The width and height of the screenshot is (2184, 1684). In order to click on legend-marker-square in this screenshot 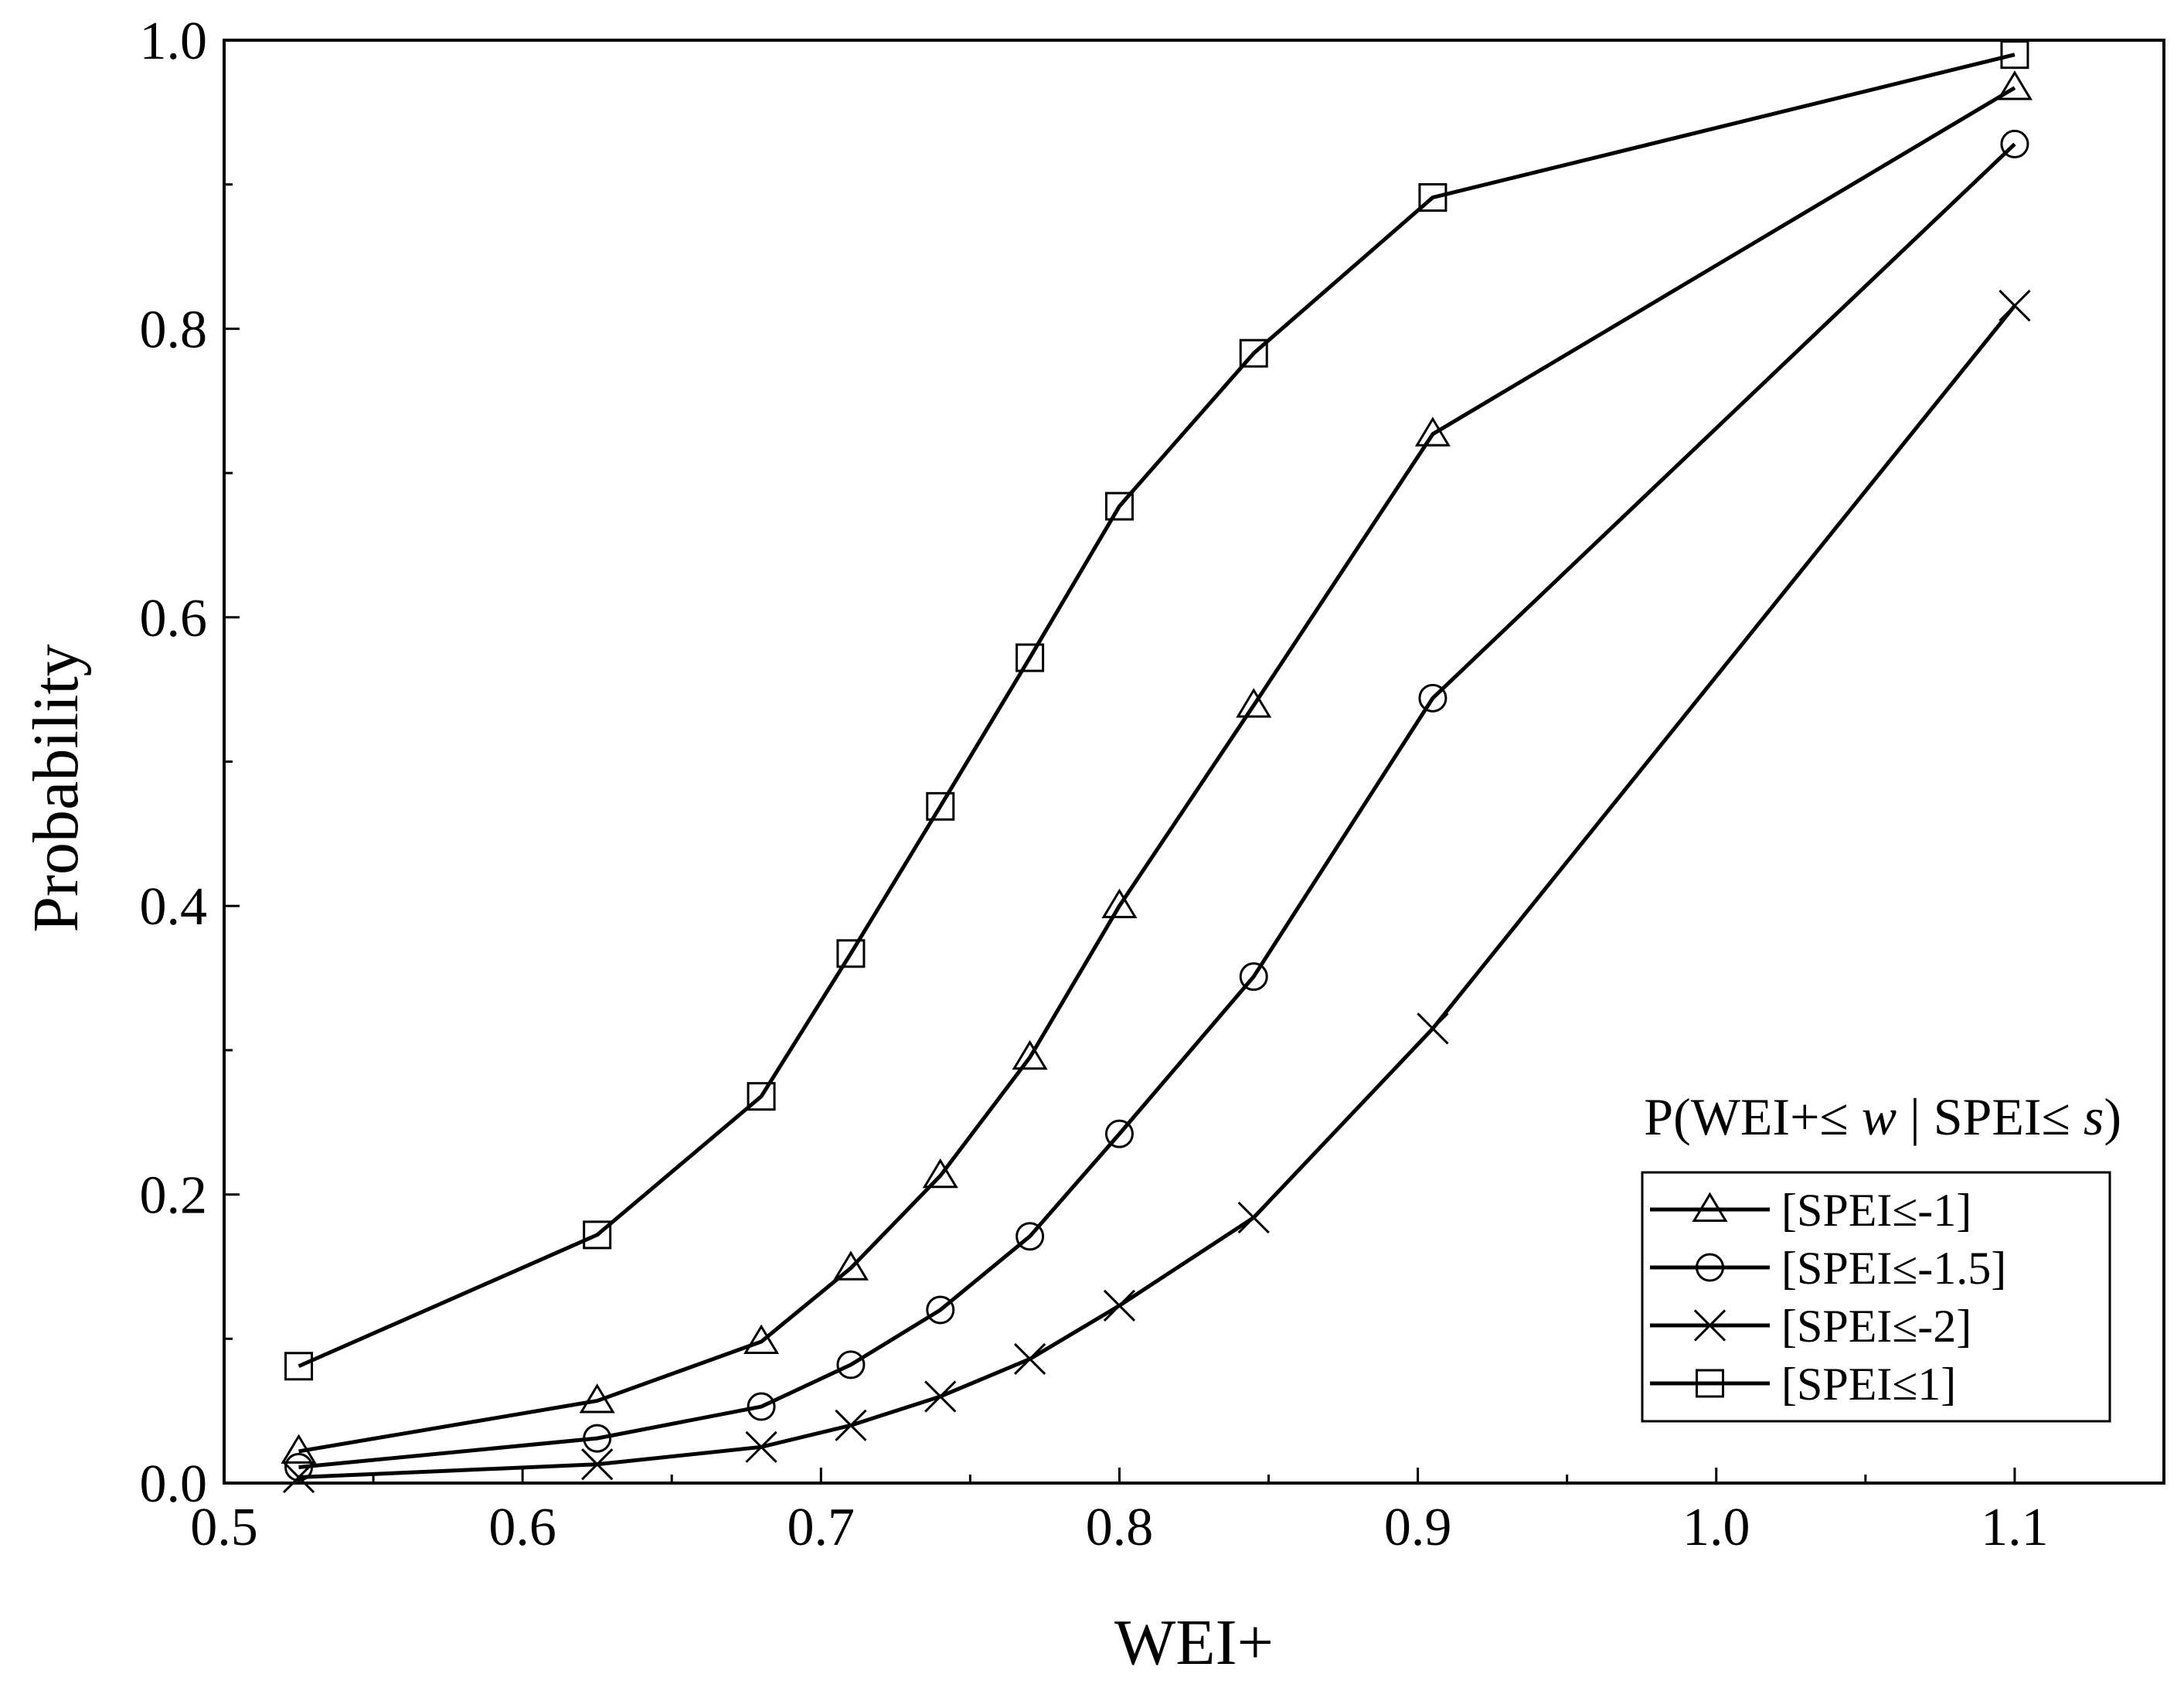, I will do `click(1710, 1383)`.